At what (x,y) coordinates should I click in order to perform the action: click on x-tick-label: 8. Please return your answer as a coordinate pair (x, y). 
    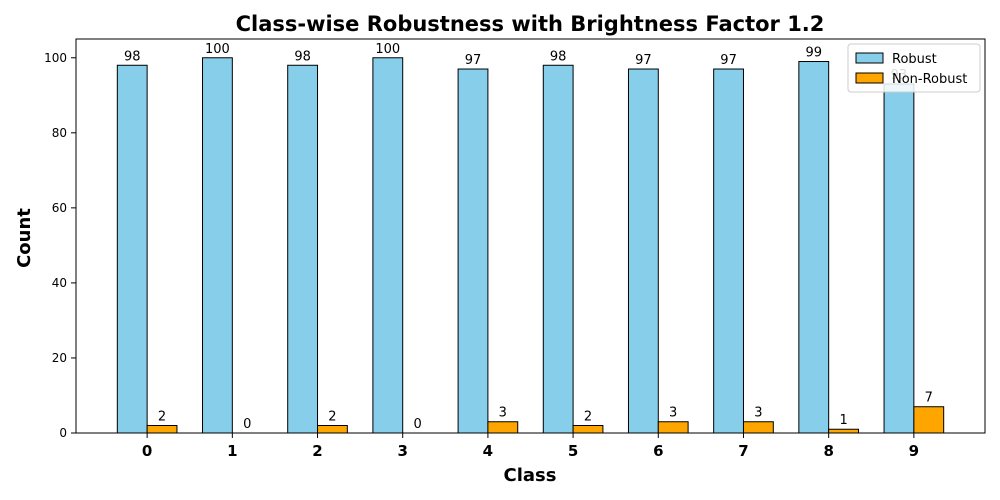
    Looking at the image, I should click on (828, 451).